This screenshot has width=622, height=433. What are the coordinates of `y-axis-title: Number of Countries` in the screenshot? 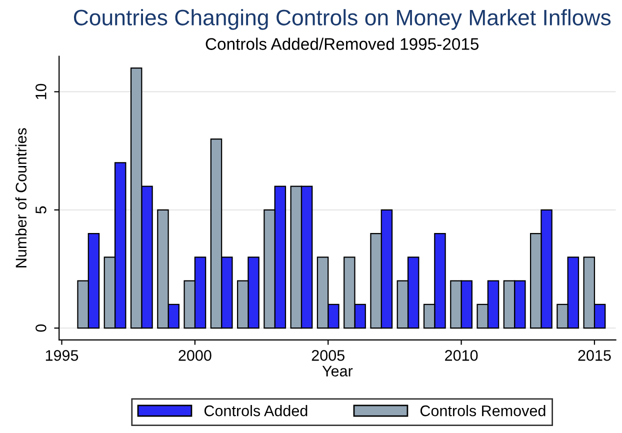 It's located at (21, 198).